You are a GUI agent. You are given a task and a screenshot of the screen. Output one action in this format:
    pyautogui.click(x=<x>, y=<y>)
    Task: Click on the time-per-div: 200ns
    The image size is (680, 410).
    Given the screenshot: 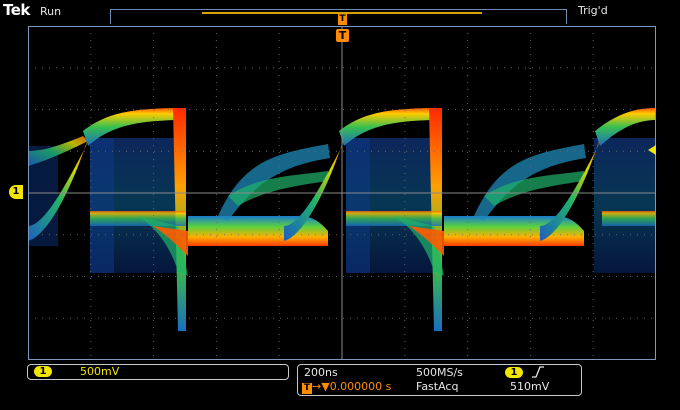 What is the action you would take?
    pyautogui.click(x=321, y=372)
    